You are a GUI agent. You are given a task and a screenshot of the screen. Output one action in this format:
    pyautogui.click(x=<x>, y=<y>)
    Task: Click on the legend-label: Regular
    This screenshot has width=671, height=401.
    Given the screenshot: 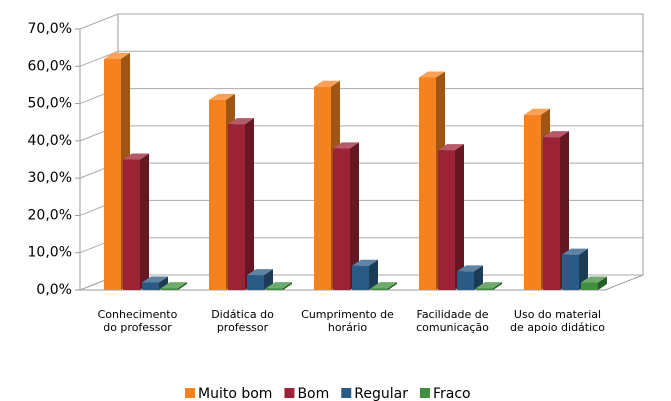 What is the action you would take?
    pyautogui.click(x=381, y=393)
    